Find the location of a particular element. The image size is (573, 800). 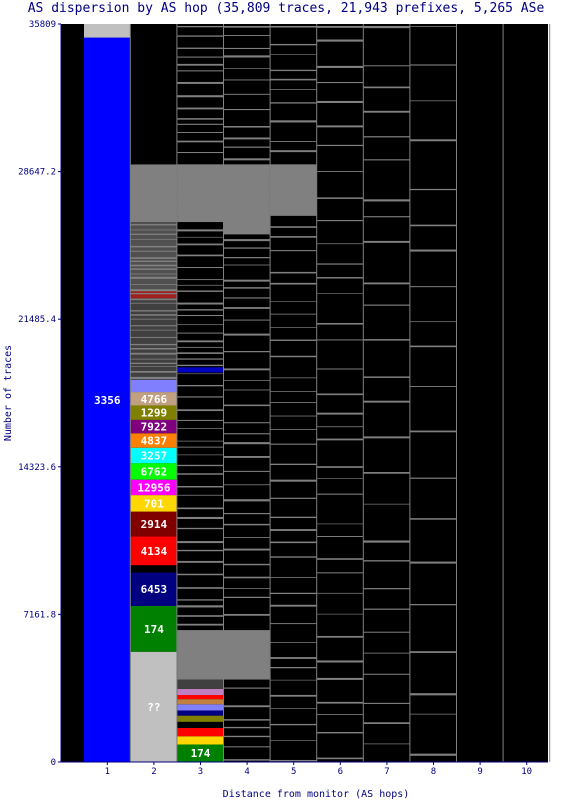

segment-label-hop2-1: 174 is located at coordinates (154, 629).